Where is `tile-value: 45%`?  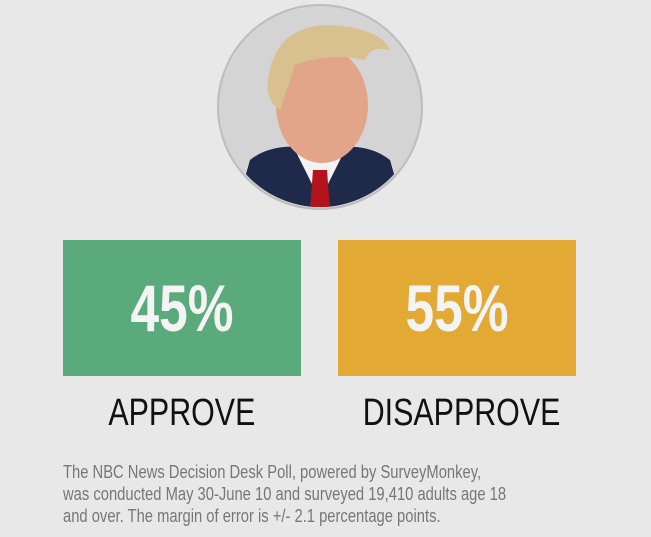
tile-value: 45% is located at coordinates (182, 308).